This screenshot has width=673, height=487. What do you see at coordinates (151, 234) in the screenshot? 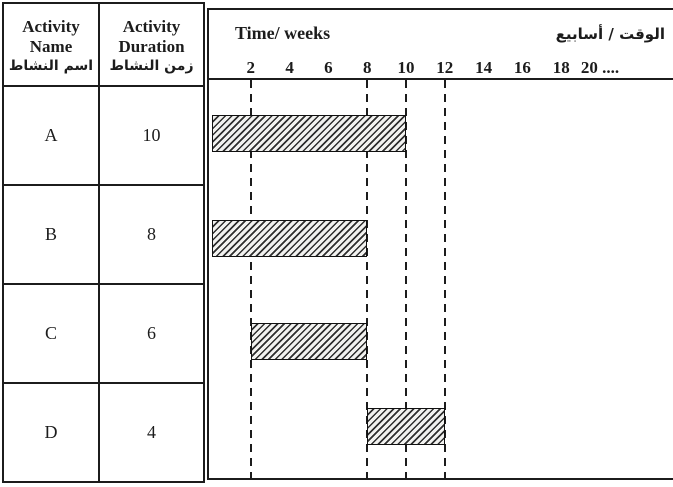
I see `activity-duration-cell: 8` at bounding box center [151, 234].